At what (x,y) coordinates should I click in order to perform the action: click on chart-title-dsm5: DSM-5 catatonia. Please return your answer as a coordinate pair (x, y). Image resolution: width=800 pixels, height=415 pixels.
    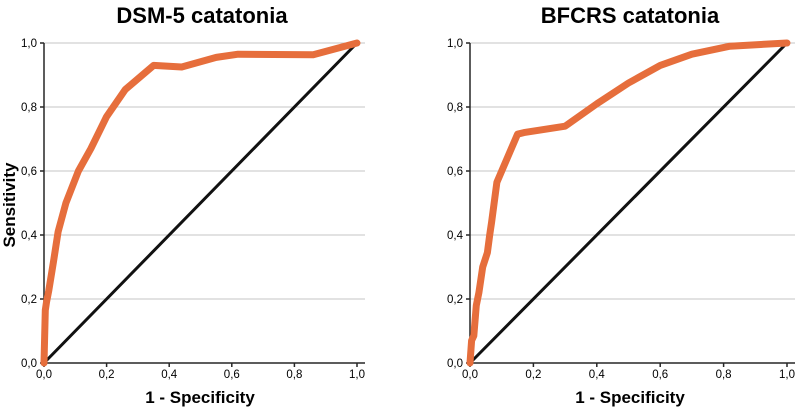
    Looking at the image, I should click on (202, 15).